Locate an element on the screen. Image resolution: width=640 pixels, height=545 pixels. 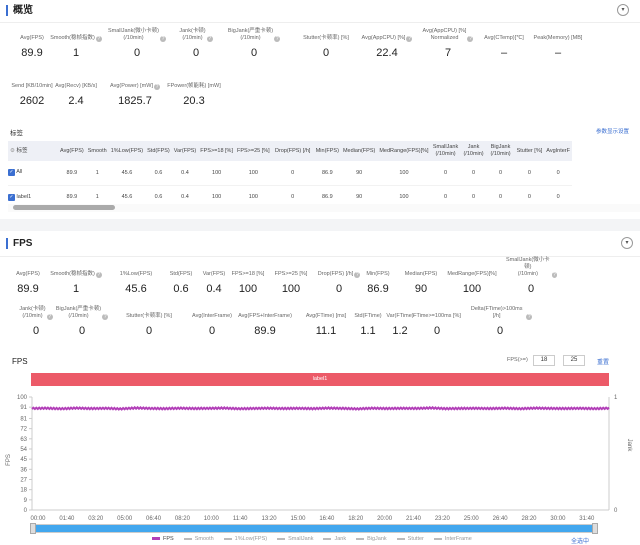
metric-label-text: SmallJank(微小卡顿) (/10min) is located at coordinates (527, 267).